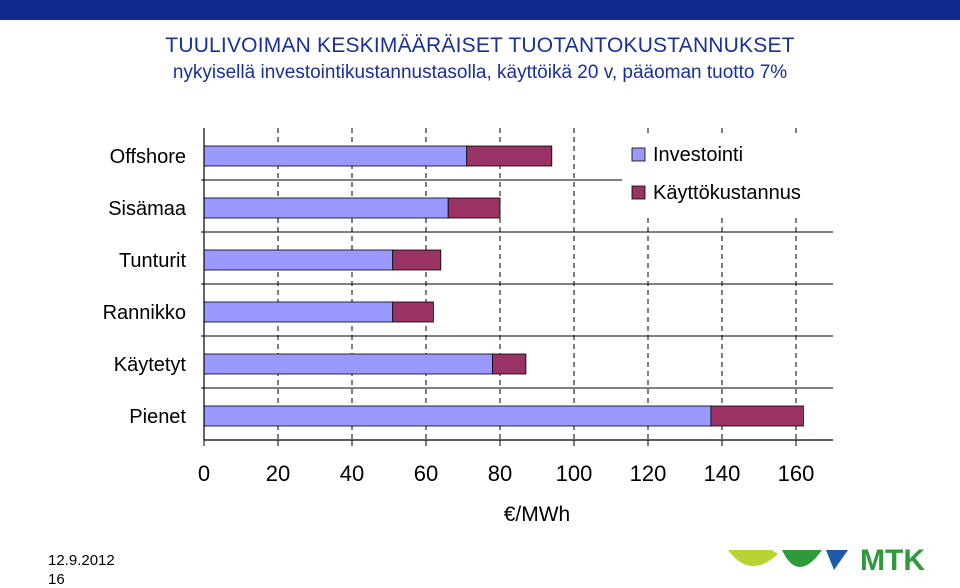  Describe the element at coordinates (147, 209) in the screenshot. I see `category-label: Sisämaa` at that location.